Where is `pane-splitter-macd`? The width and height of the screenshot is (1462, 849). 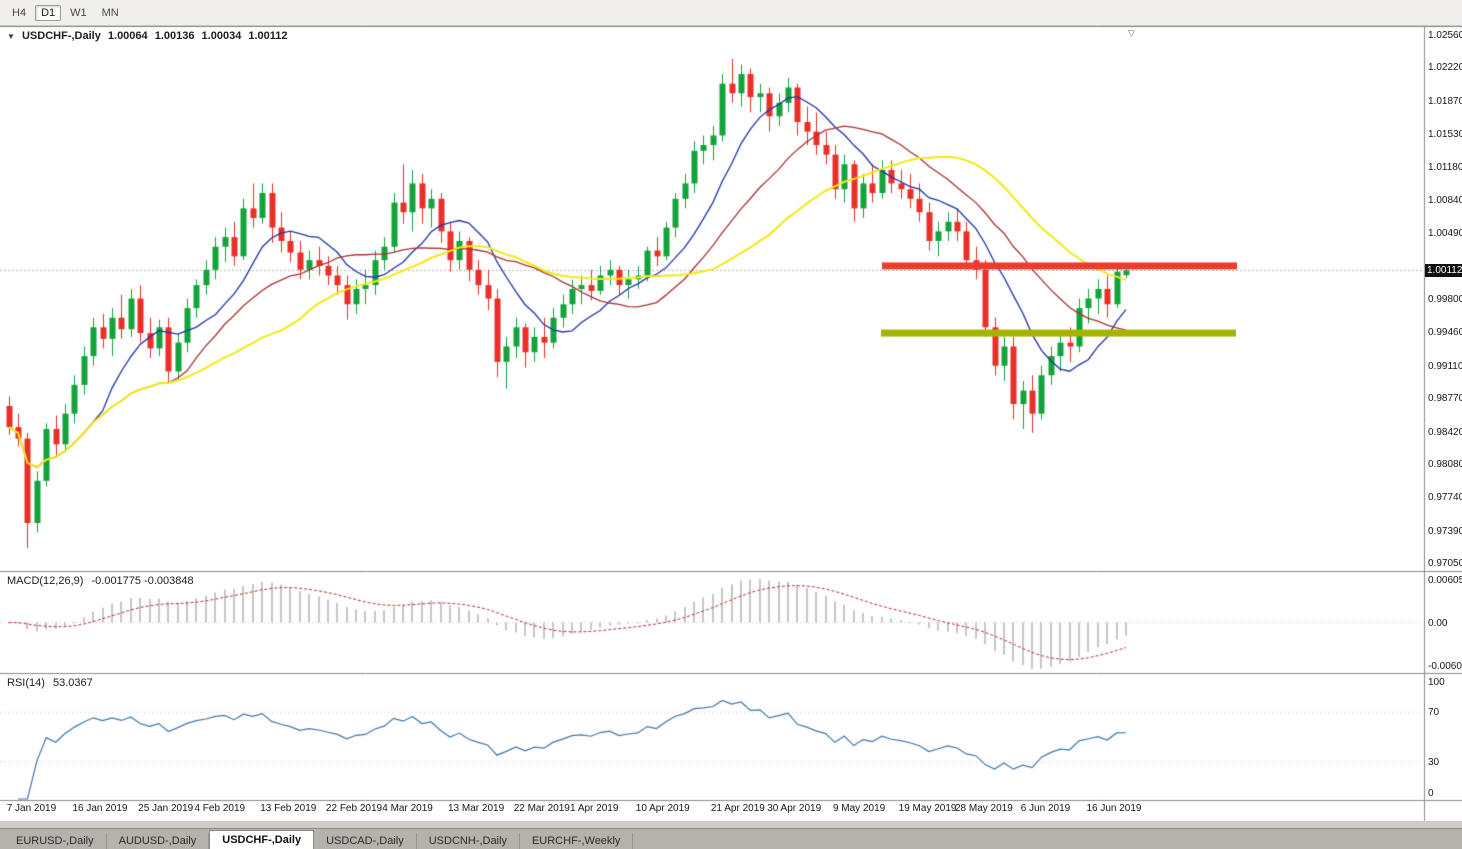 pane-splitter-macd is located at coordinates (731, 571).